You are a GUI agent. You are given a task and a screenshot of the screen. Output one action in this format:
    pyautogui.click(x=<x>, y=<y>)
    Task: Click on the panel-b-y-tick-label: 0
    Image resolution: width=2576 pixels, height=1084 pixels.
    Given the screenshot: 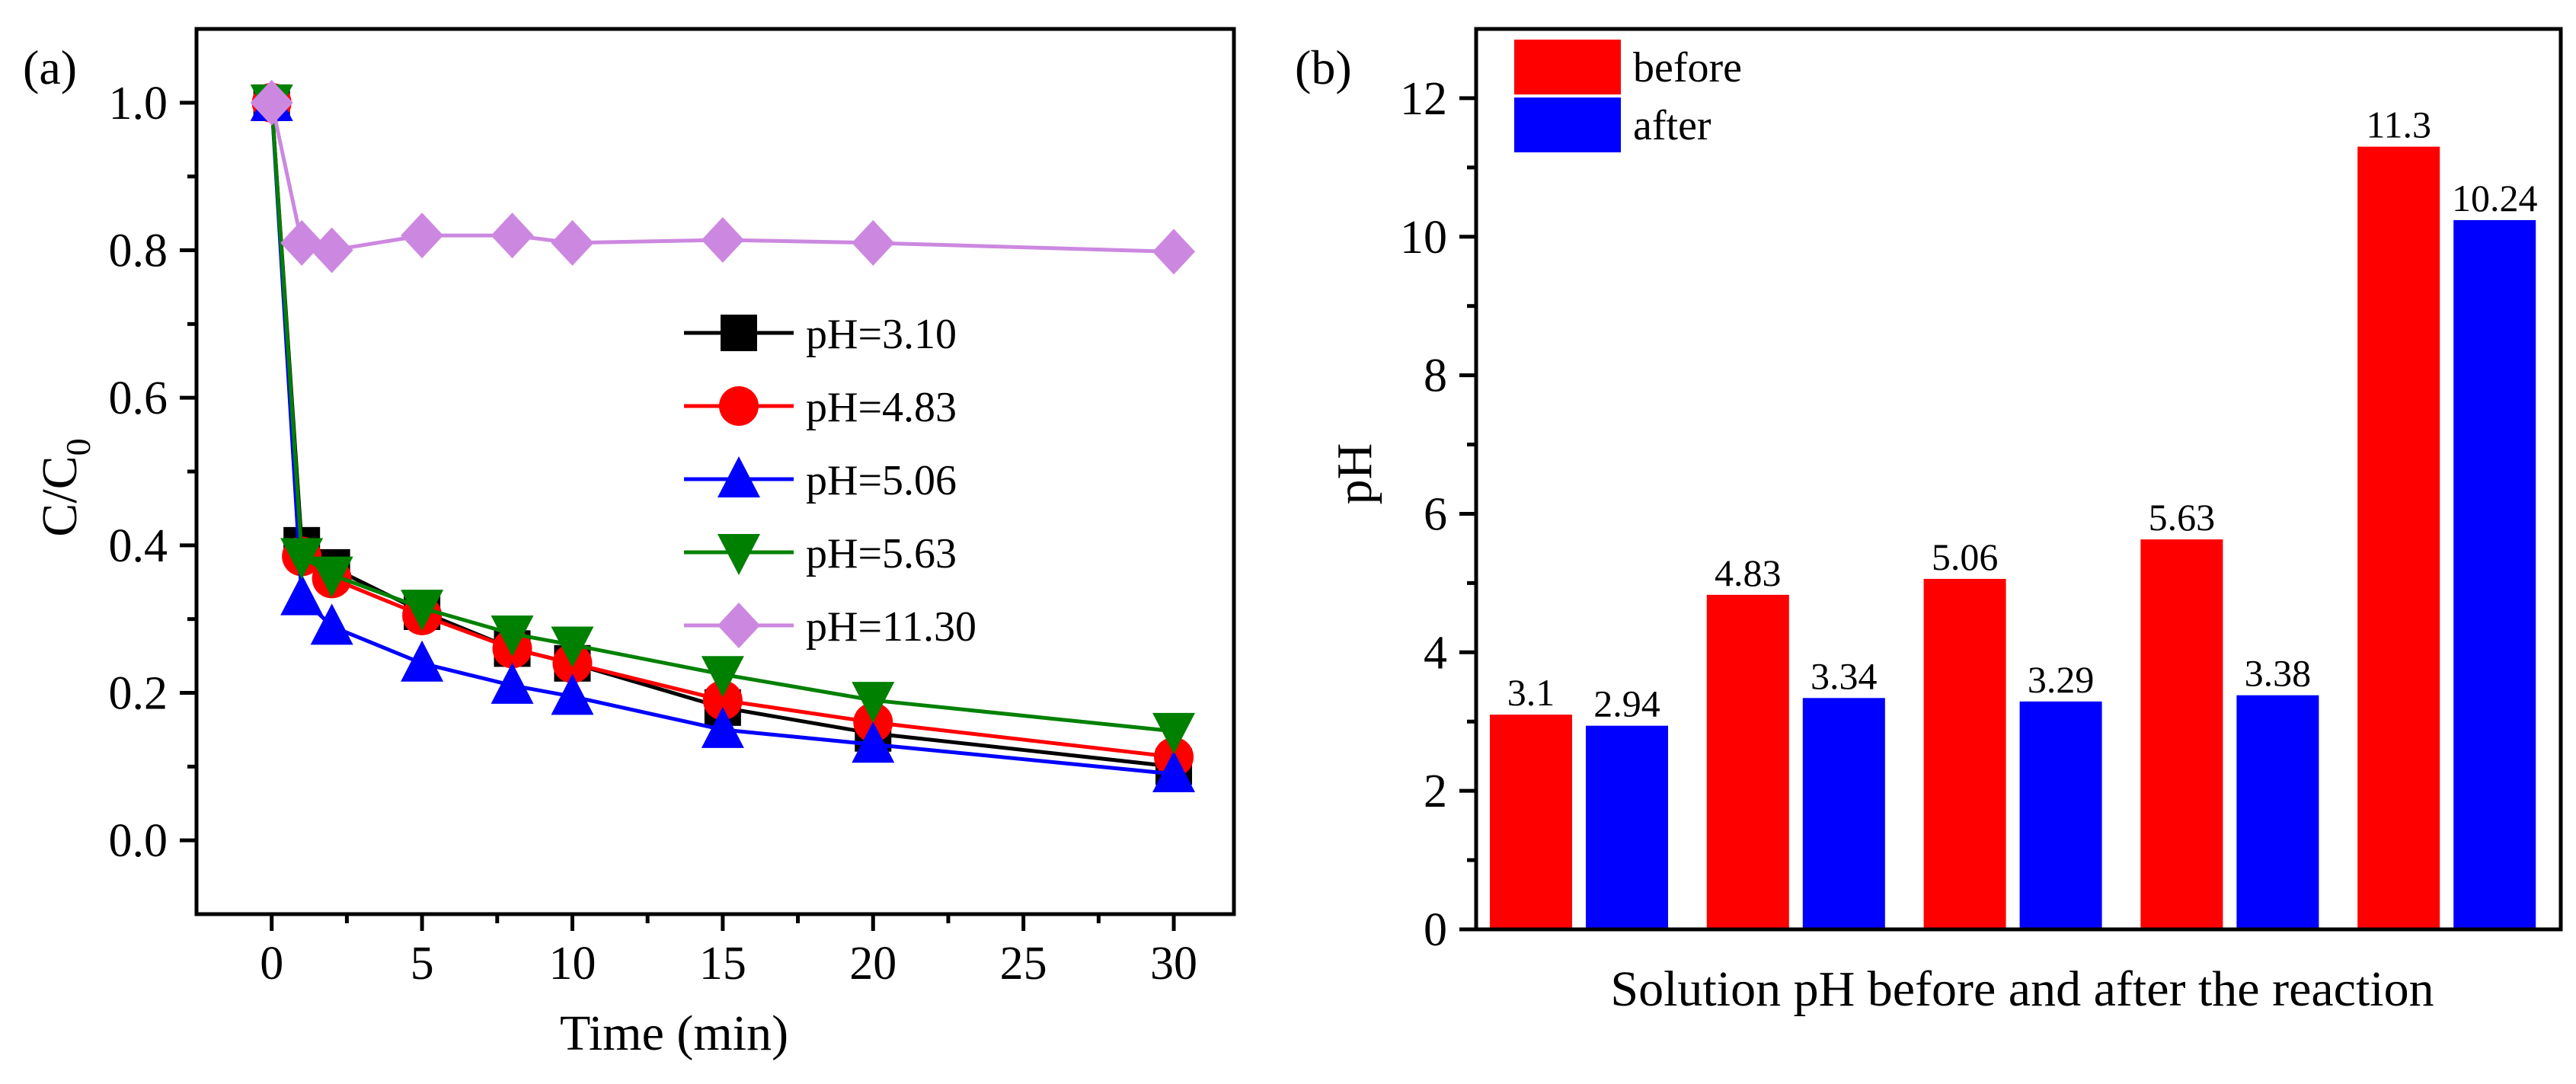 What is the action you would take?
    pyautogui.click(x=1435, y=930)
    